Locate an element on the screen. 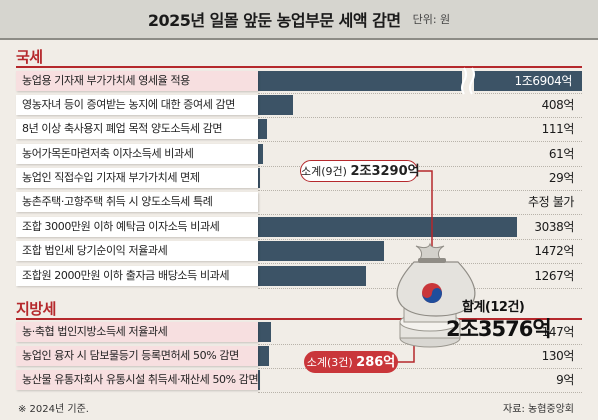  total-value: 2조3576억 is located at coordinates (499, 329).